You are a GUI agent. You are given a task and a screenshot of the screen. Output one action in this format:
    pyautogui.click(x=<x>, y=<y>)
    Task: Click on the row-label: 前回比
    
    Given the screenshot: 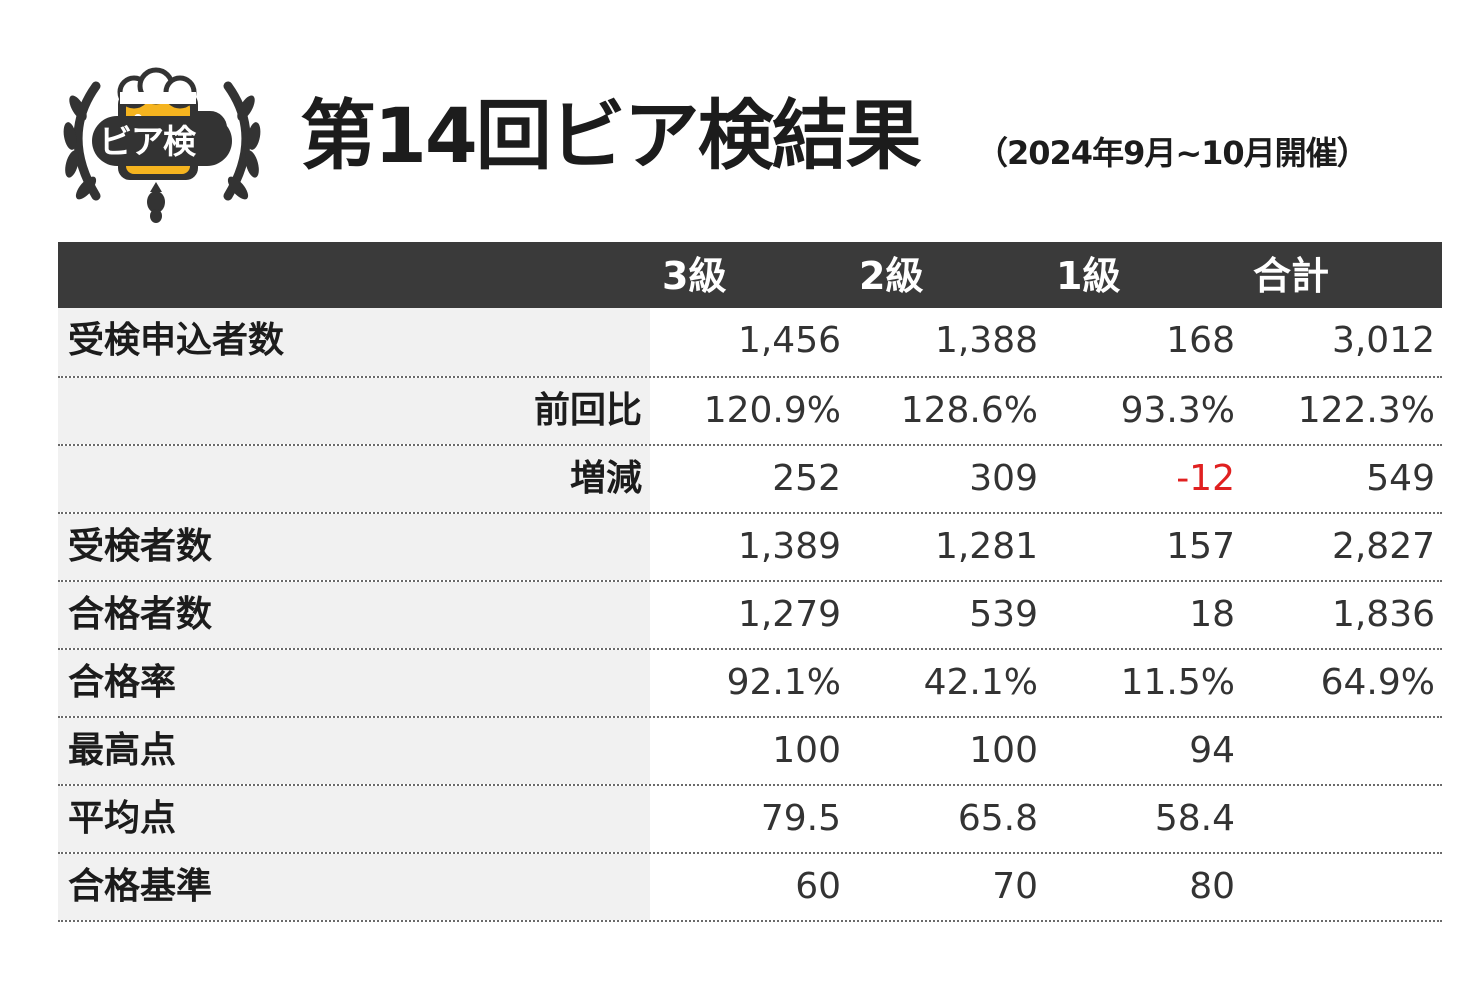 What is the action you would take?
    pyautogui.click(x=354, y=411)
    